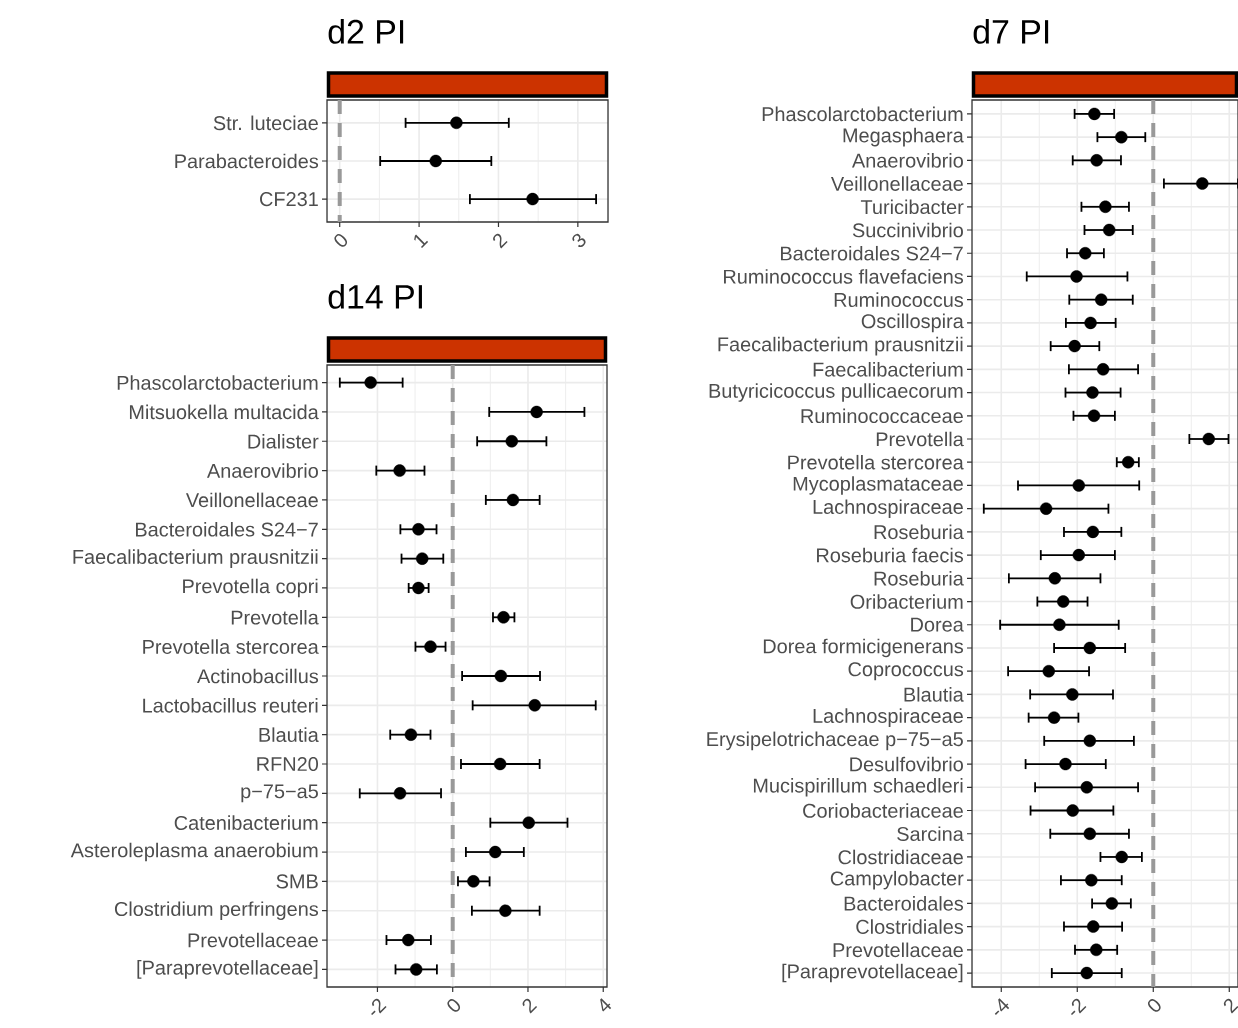  I want to click on y-tick-label: Succinivibrio, so click(907, 230).